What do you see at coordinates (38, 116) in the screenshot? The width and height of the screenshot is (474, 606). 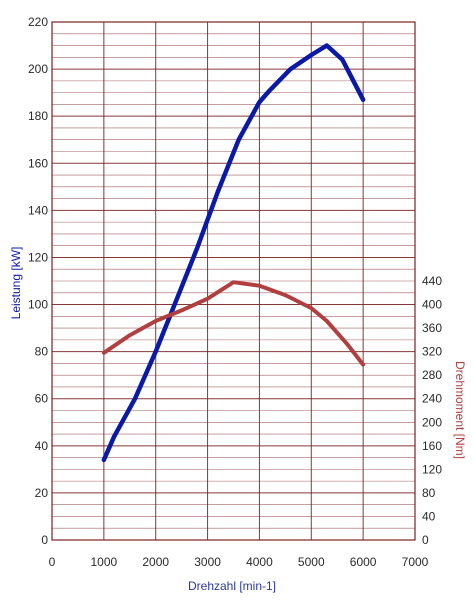 I see `y-left-tick-label: 180` at bounding box center [38, 116].